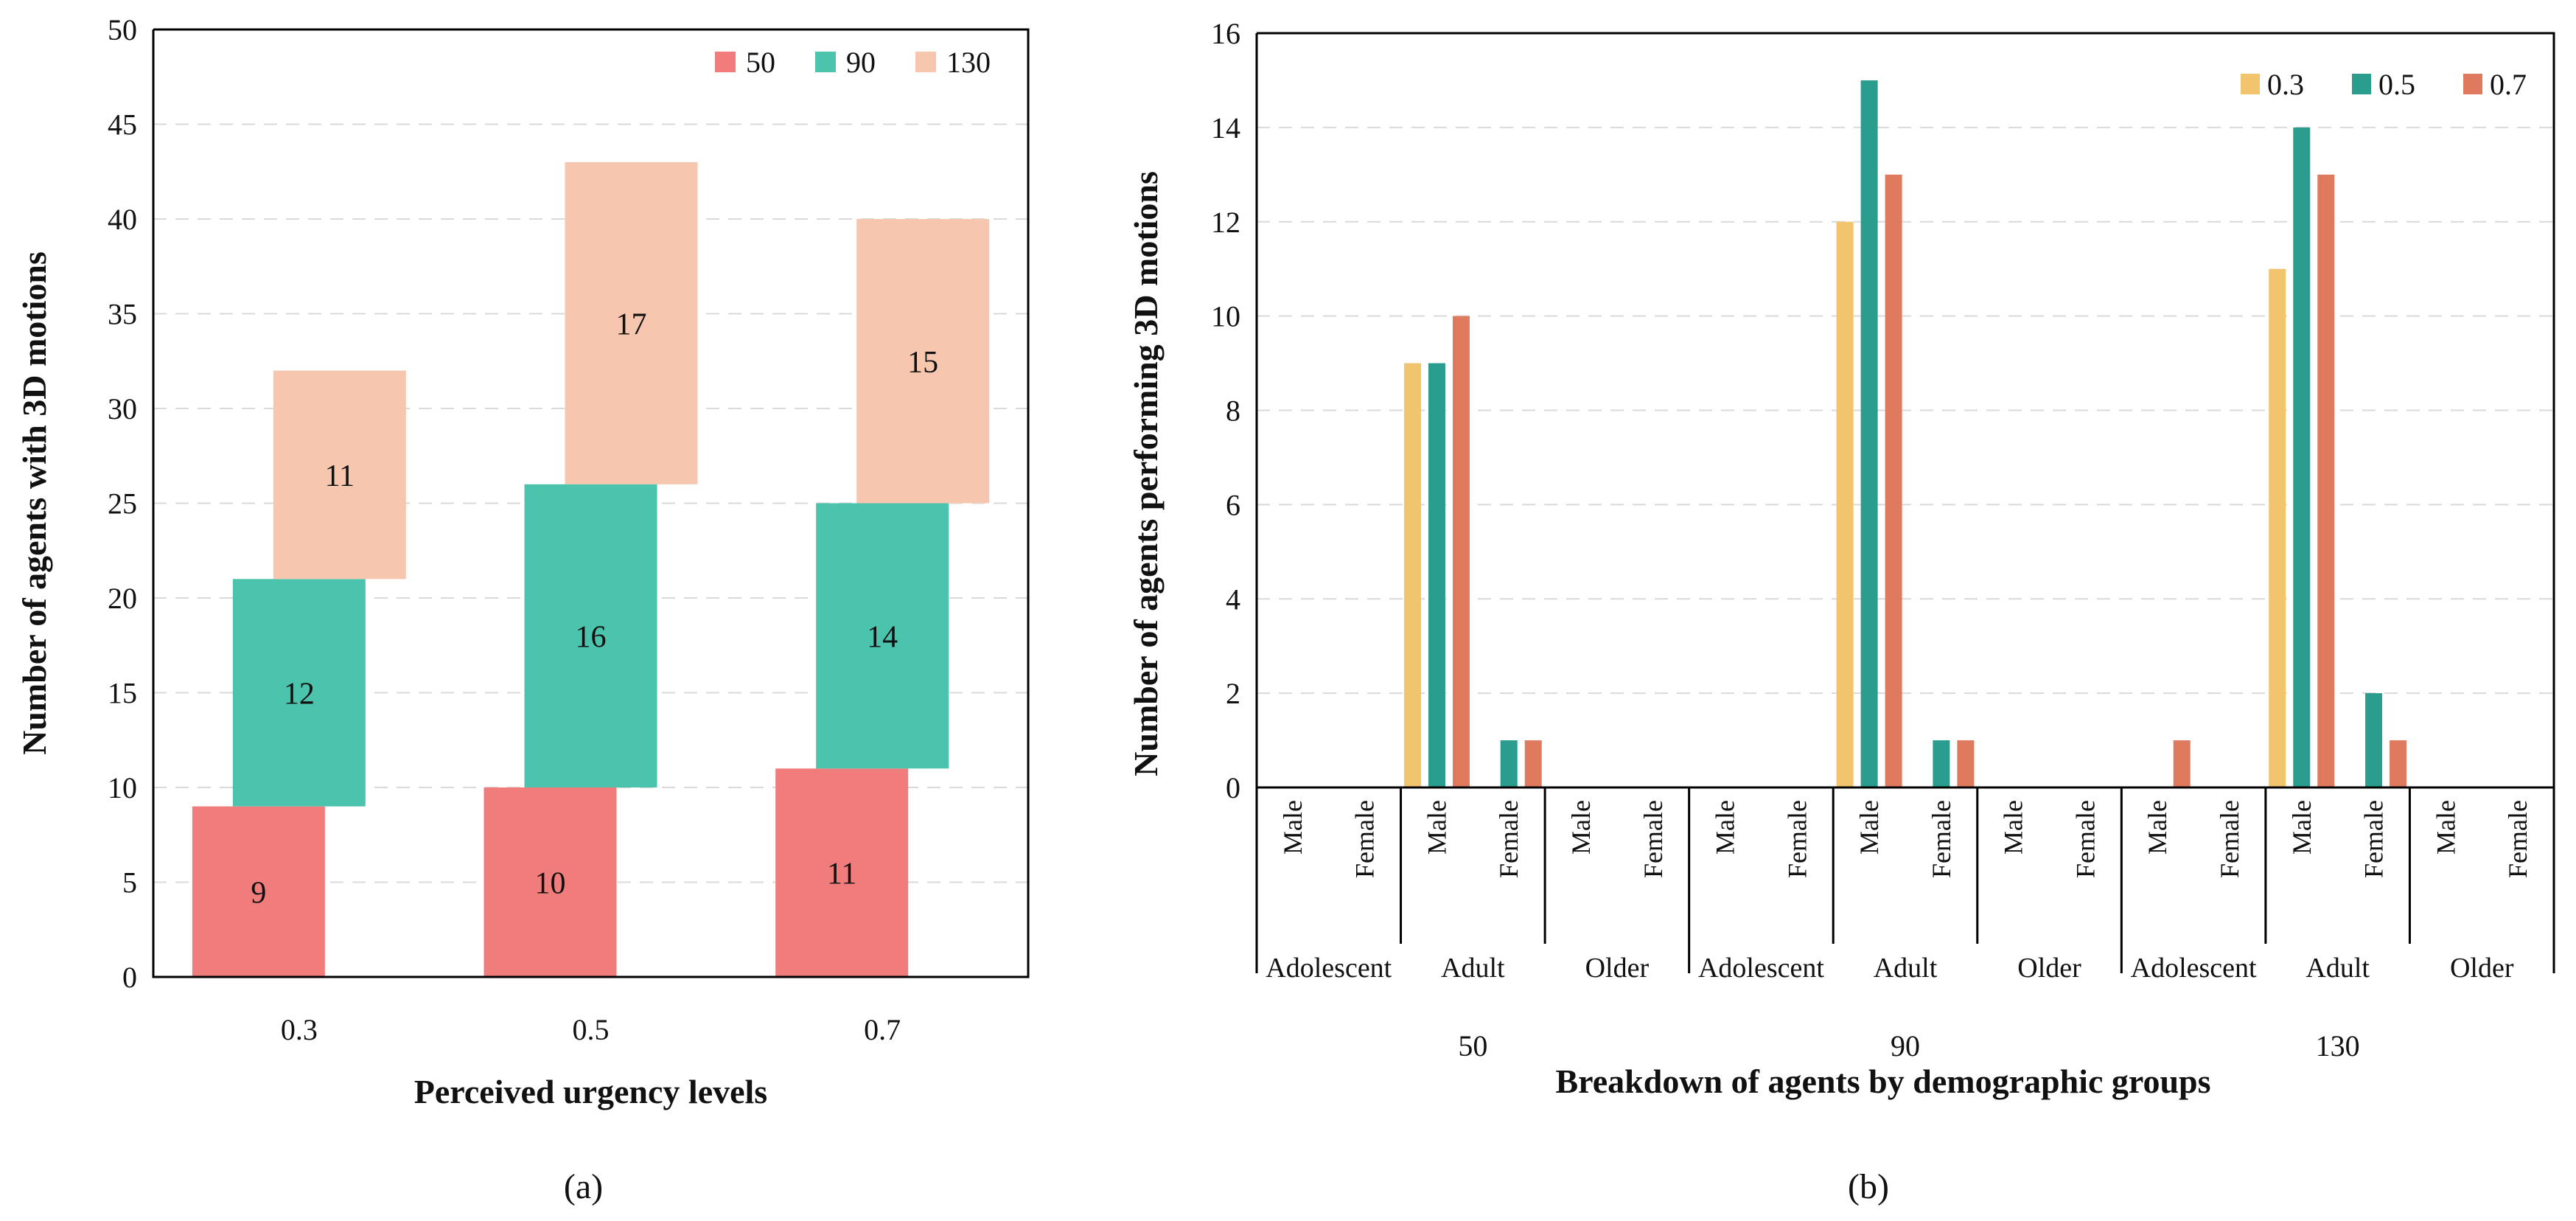 The height and width of the screenshot is (1221, 2576). I want to click on b-y-tick-label: 8, so click(1233, 411).